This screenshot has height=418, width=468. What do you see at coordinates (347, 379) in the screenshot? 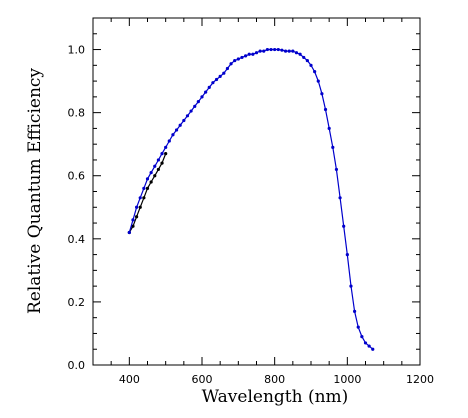
I see `x-tick-label: 1000` at bounding box center [347, 379].